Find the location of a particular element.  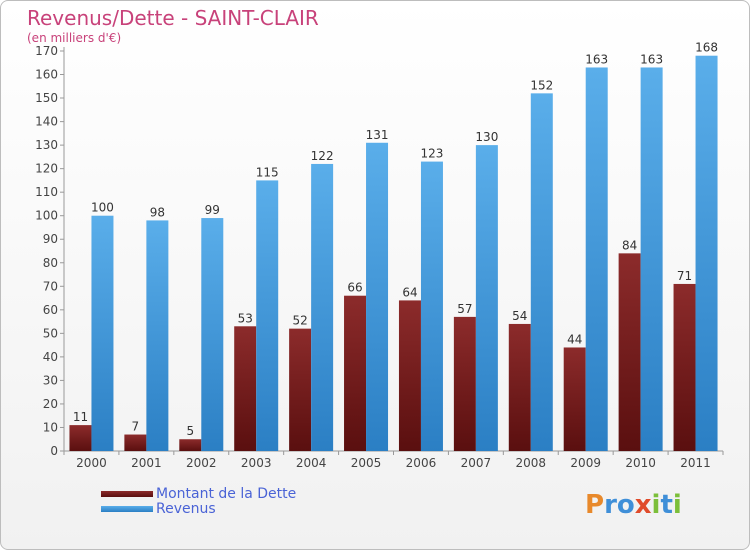

legend-label-revenus: Revenus is located at coordinates (186, 509).